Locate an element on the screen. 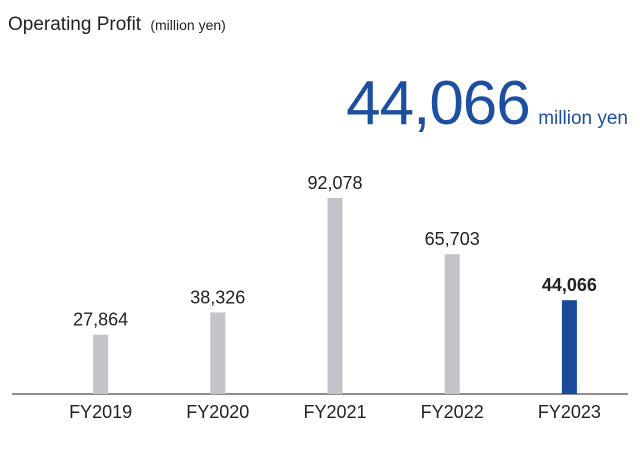 The width and height of the screenshot is (640, 460). headline-value: 44,066 is located at coordinates (438, 103).